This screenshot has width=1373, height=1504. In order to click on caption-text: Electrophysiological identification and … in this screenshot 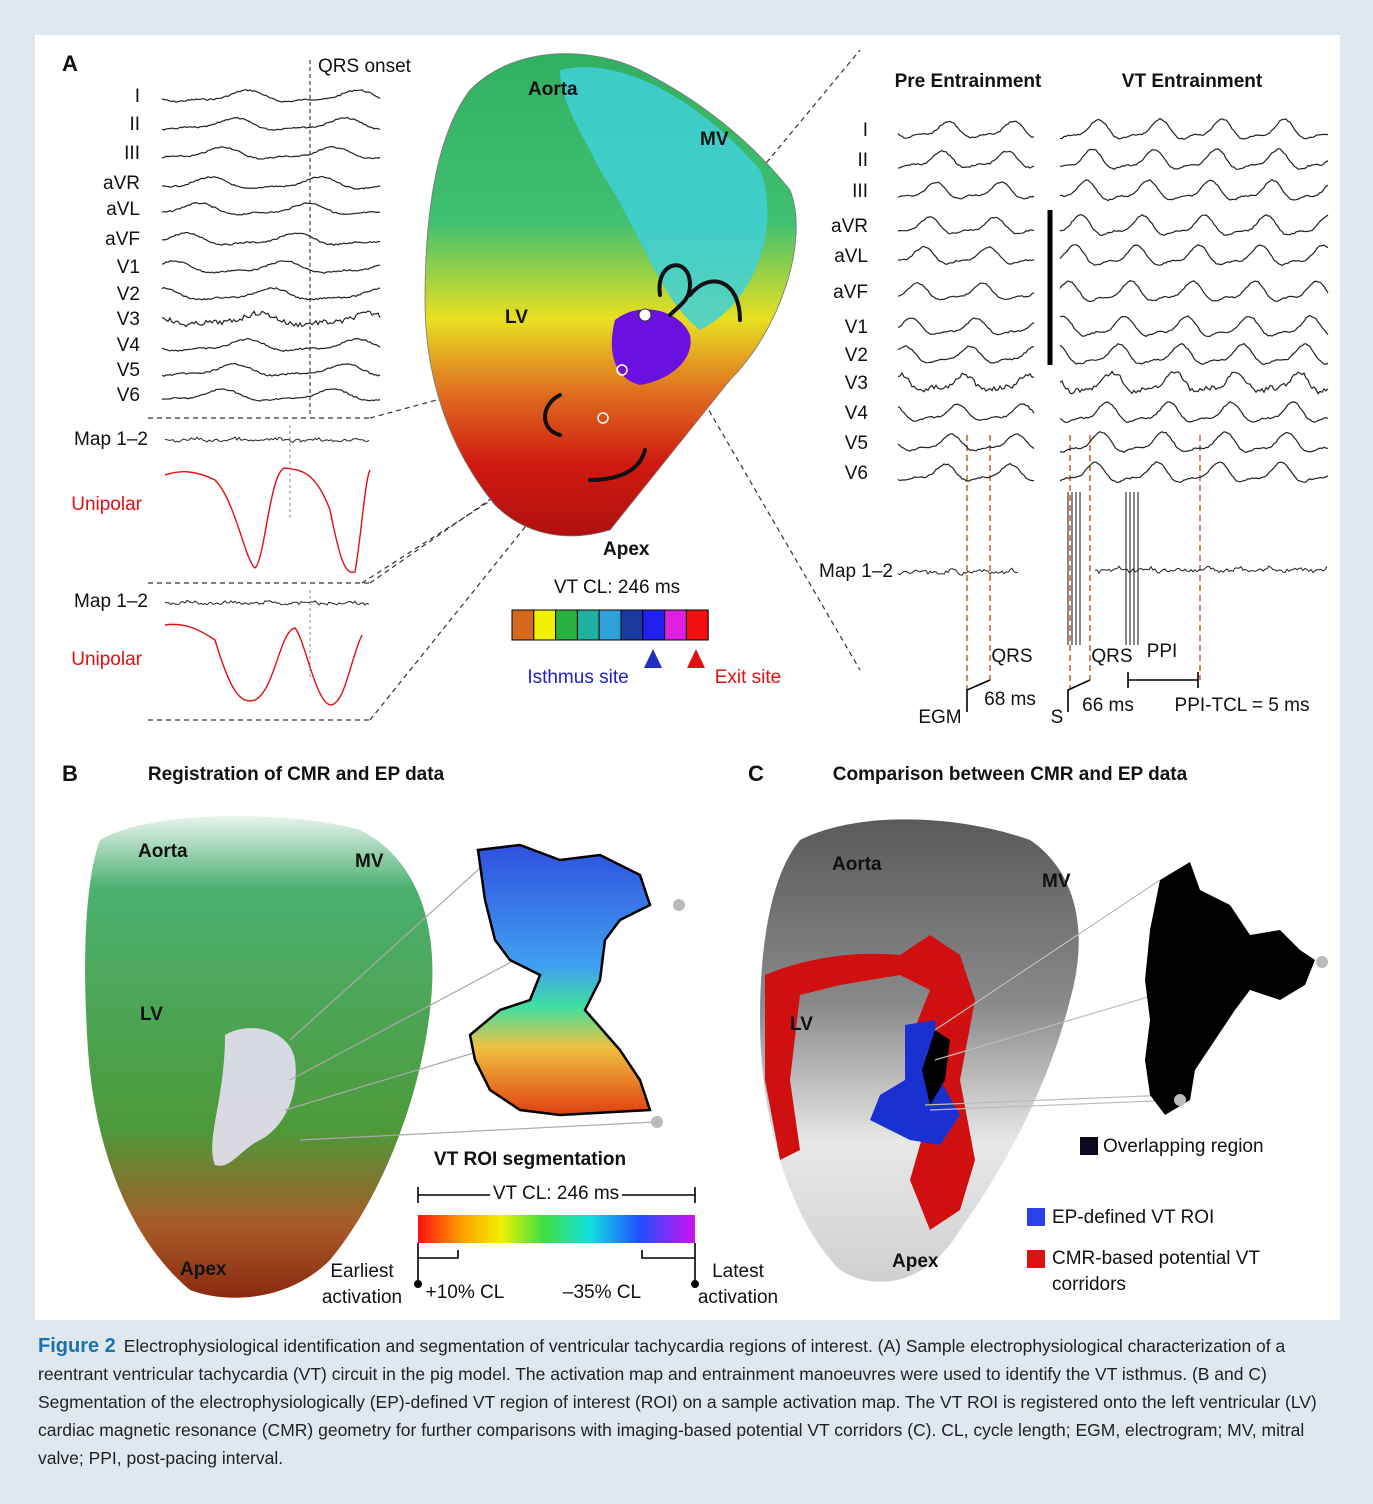, I will do `click(677, 1402)`.